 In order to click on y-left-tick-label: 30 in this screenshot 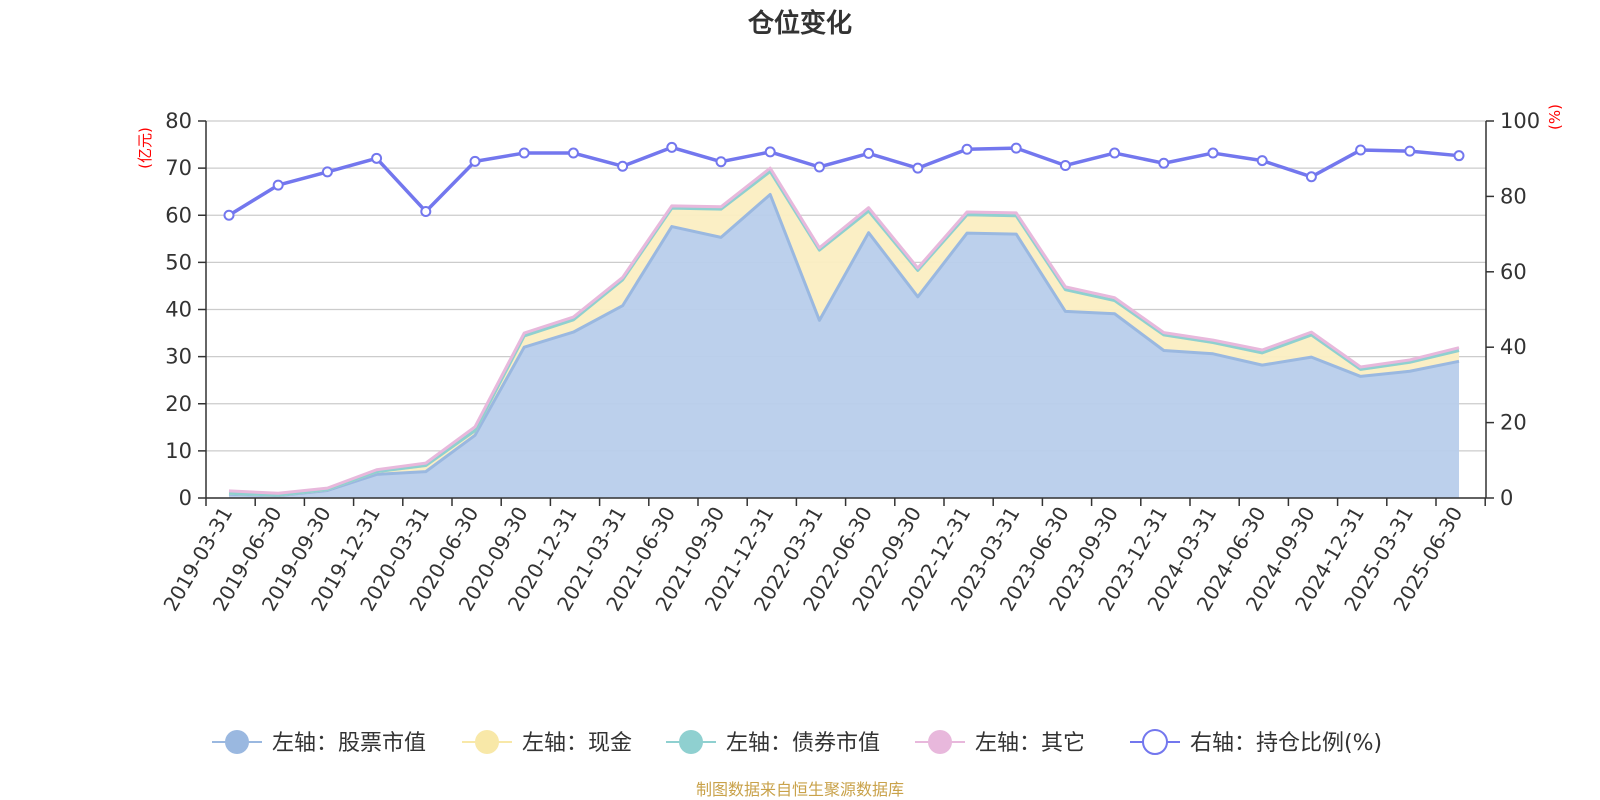, I will do `click(178, 357)`.